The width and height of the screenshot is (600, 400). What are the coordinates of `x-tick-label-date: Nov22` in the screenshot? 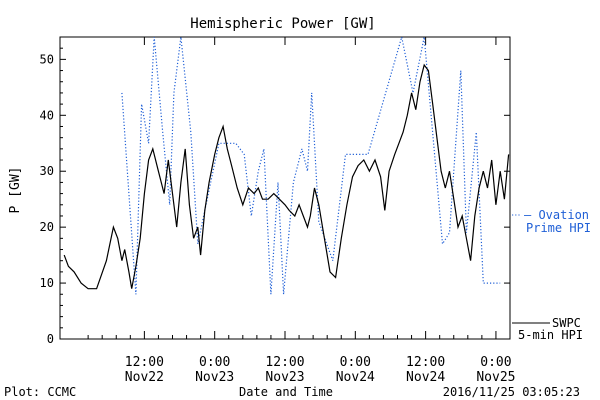 It's located at (144, 377).